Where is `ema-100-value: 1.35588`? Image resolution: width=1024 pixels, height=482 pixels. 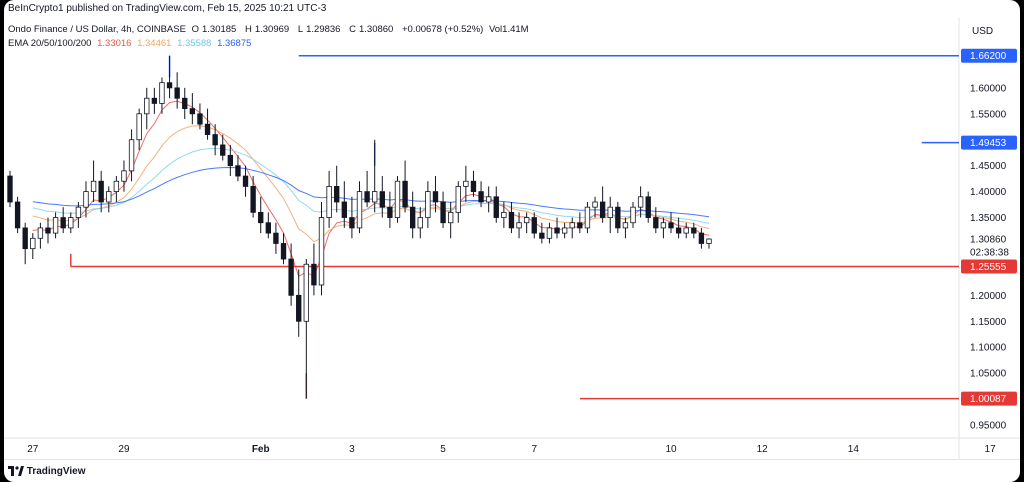
ema-100-value: 1.35588 is located at coordinates (194, 43).